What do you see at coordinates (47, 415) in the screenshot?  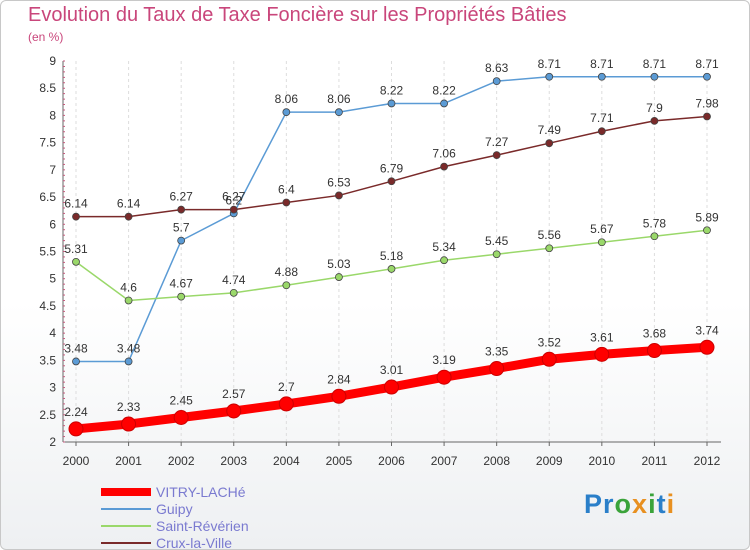 I see `y-tick-label: 2.5` at bounding box center [47, 415].